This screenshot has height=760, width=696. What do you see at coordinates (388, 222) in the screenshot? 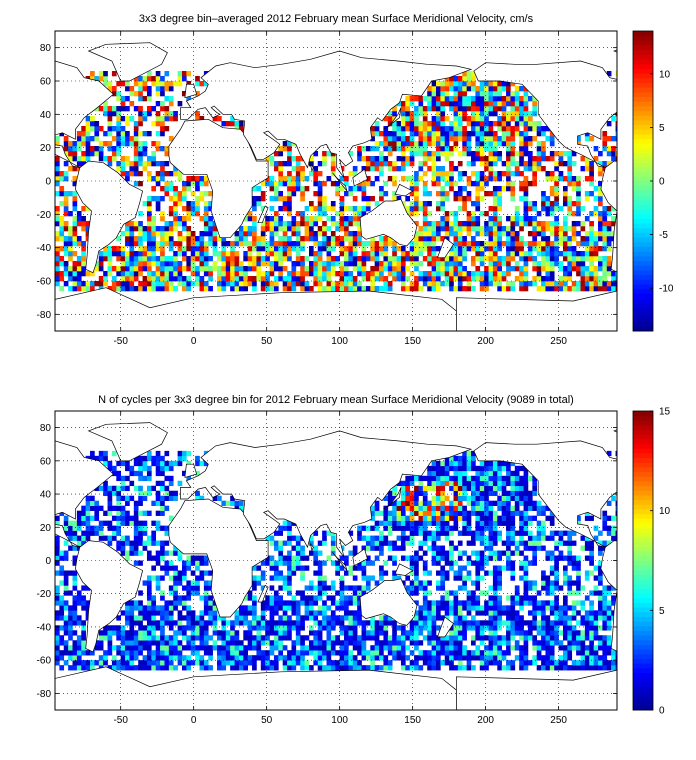
I see `landmass-outline` at bounding box center [388, 222].